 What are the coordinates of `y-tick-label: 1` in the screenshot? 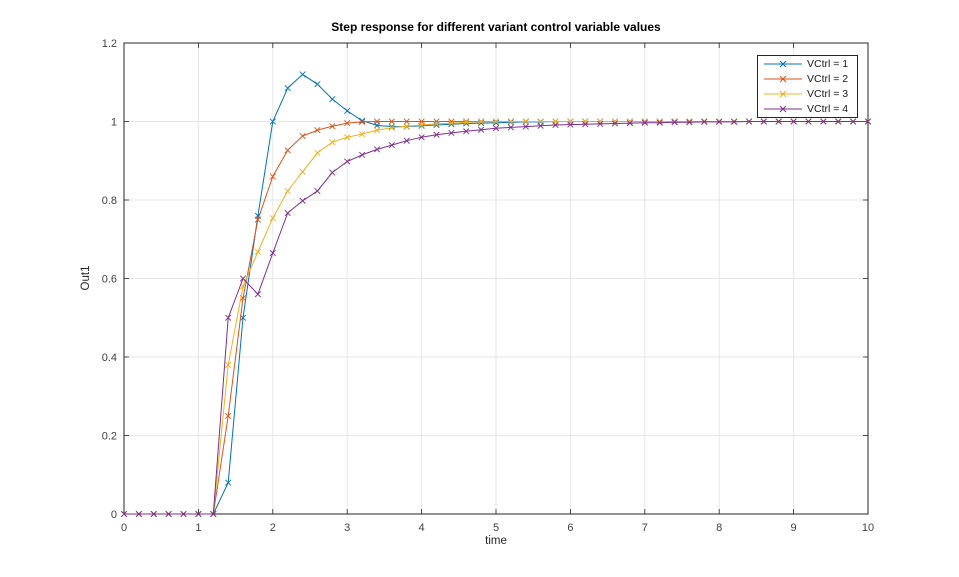 It's located at (114, 123).